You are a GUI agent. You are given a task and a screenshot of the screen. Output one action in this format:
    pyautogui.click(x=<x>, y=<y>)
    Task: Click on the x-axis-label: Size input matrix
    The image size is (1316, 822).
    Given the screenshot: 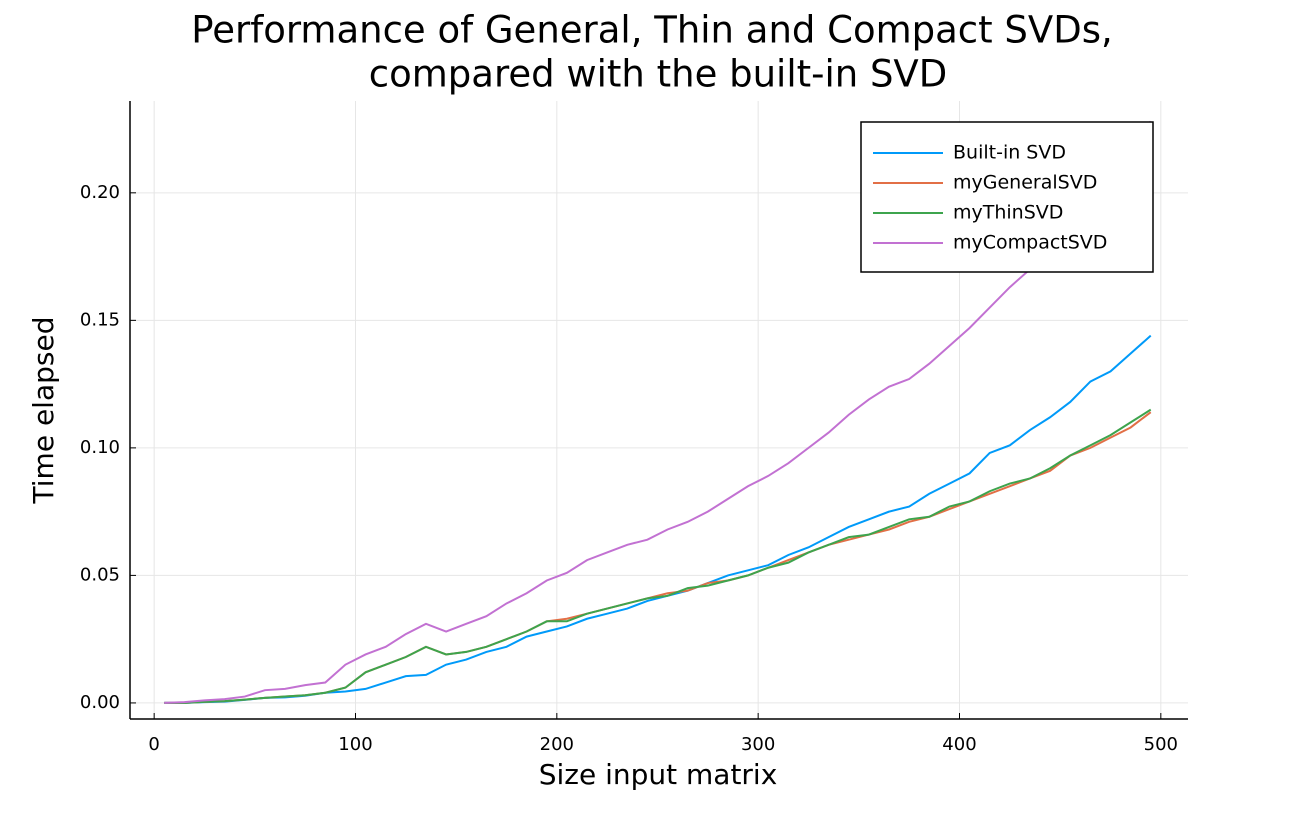 What is the action you would take?
    pyautogui.click(x=658, y=774)
    